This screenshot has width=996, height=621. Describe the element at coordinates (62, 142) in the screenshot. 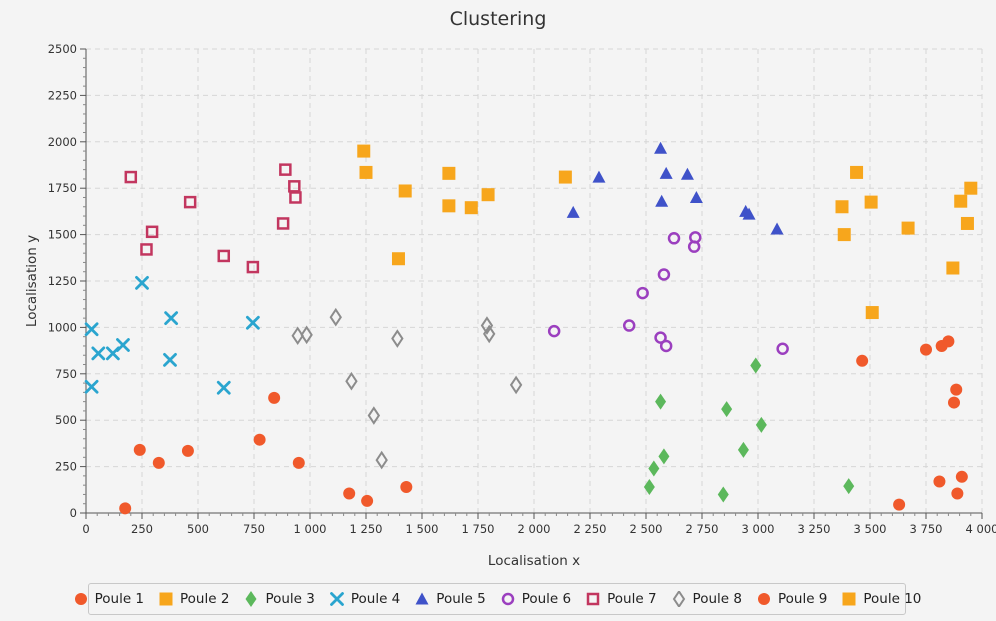

I see `y-tick-label: 2000` at that location.